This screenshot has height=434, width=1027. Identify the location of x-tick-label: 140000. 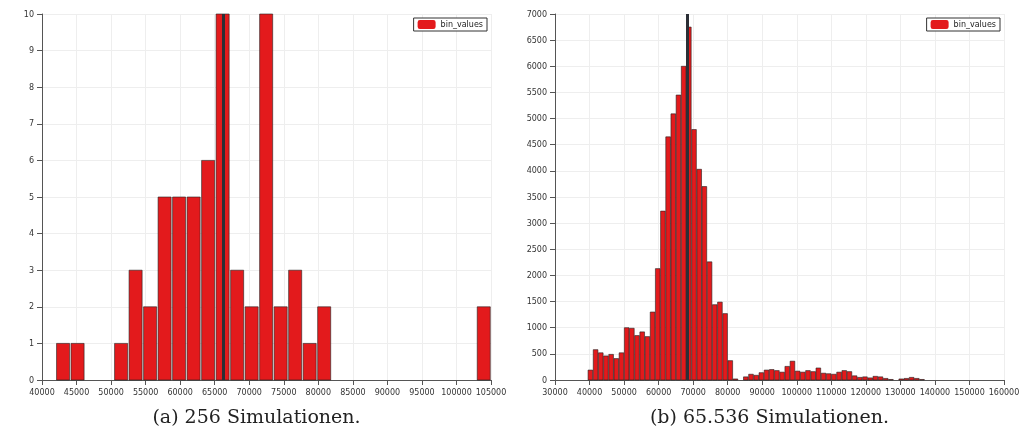
(935, 392).